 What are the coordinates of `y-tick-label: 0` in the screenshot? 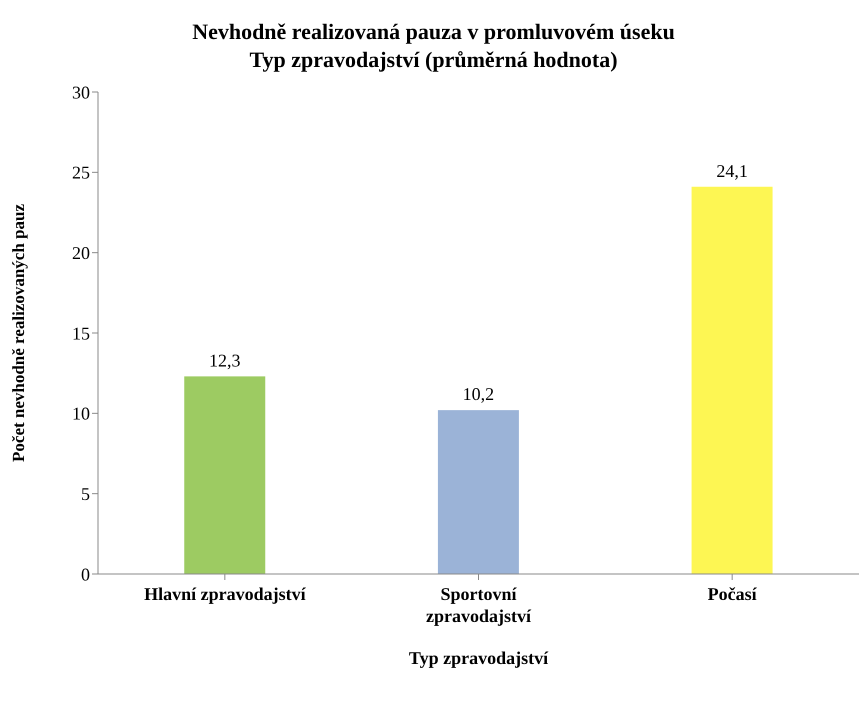 It's located at (85, 574).